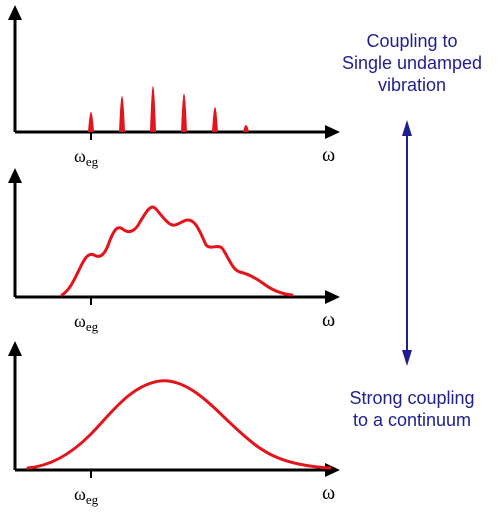 This screenshot has width=500, height=516. What do you see at coordinates (179, 424) in the screenshot?
I see `panel-bottom-curve` at bounding box center [179, 424].